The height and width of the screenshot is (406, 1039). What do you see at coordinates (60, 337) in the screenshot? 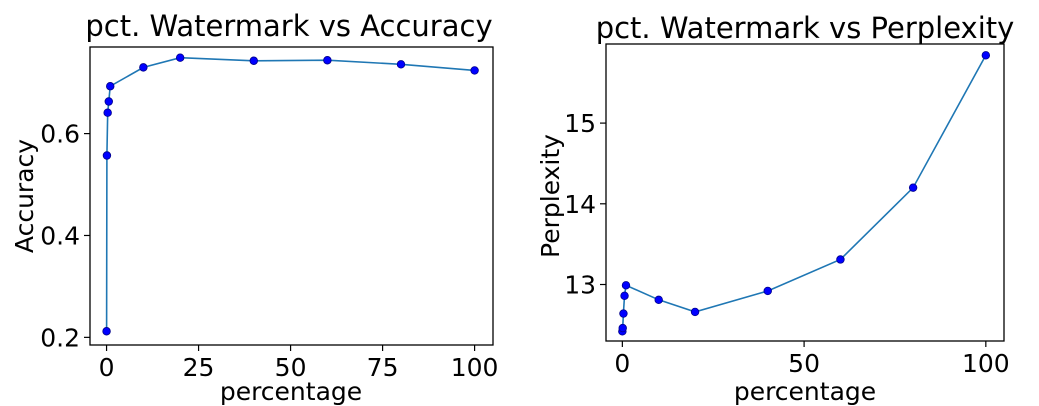
I see `y-tick-label: 0.2` at bounding box center [60, 337].